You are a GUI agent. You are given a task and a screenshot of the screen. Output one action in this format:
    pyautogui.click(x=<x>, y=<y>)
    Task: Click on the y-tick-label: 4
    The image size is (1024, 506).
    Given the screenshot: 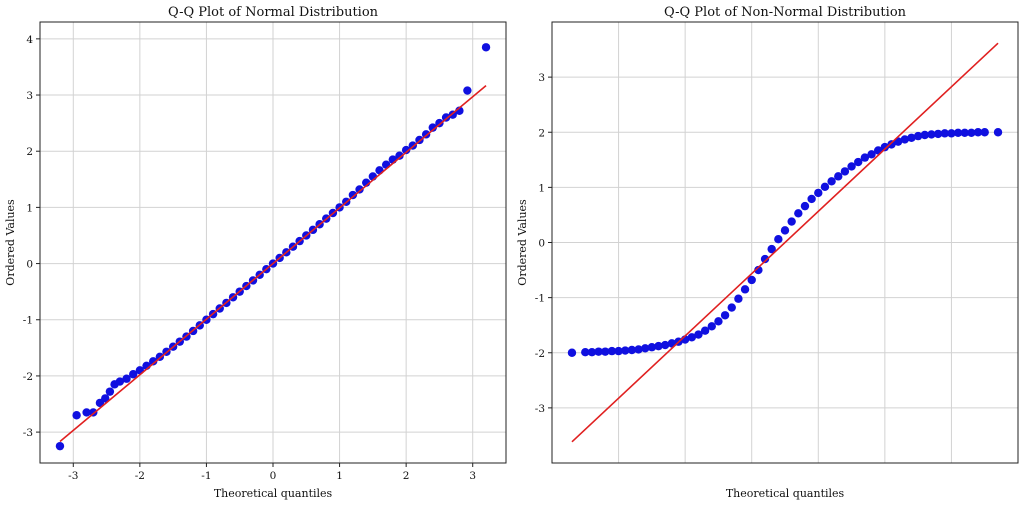 What is the action you would take?
    pyautogui.click(x=29, y=40)
    